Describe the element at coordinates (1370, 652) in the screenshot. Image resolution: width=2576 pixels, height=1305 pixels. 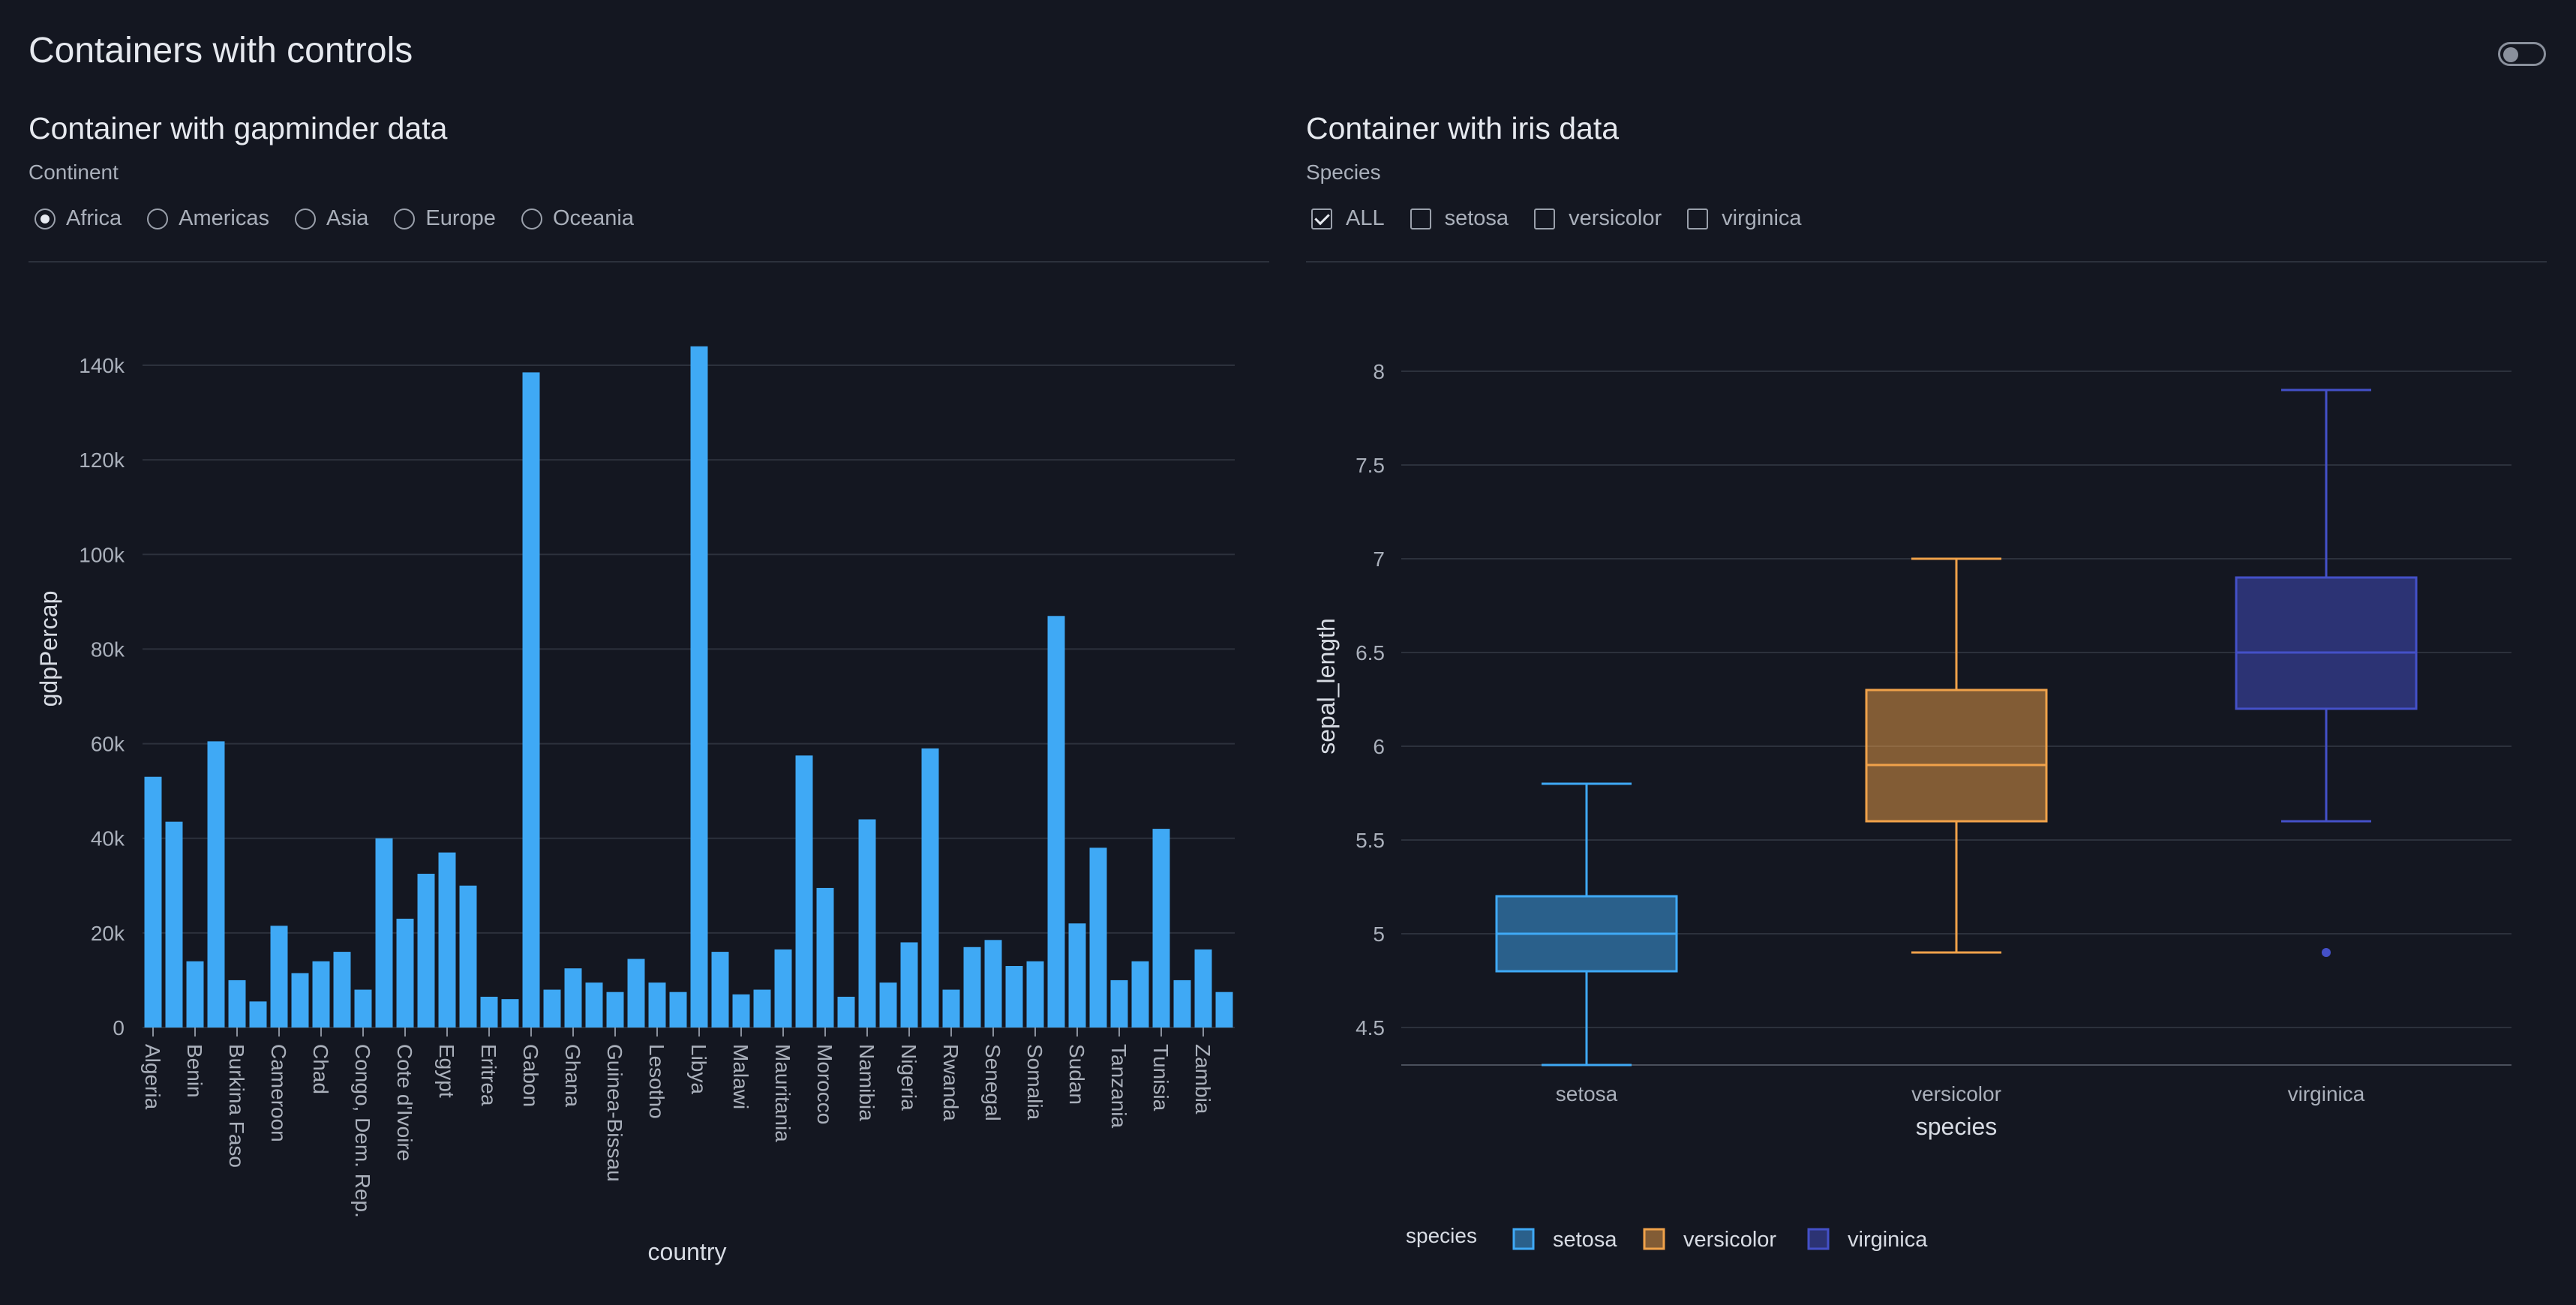
I see `y-tick-label: 6.5` at that location.